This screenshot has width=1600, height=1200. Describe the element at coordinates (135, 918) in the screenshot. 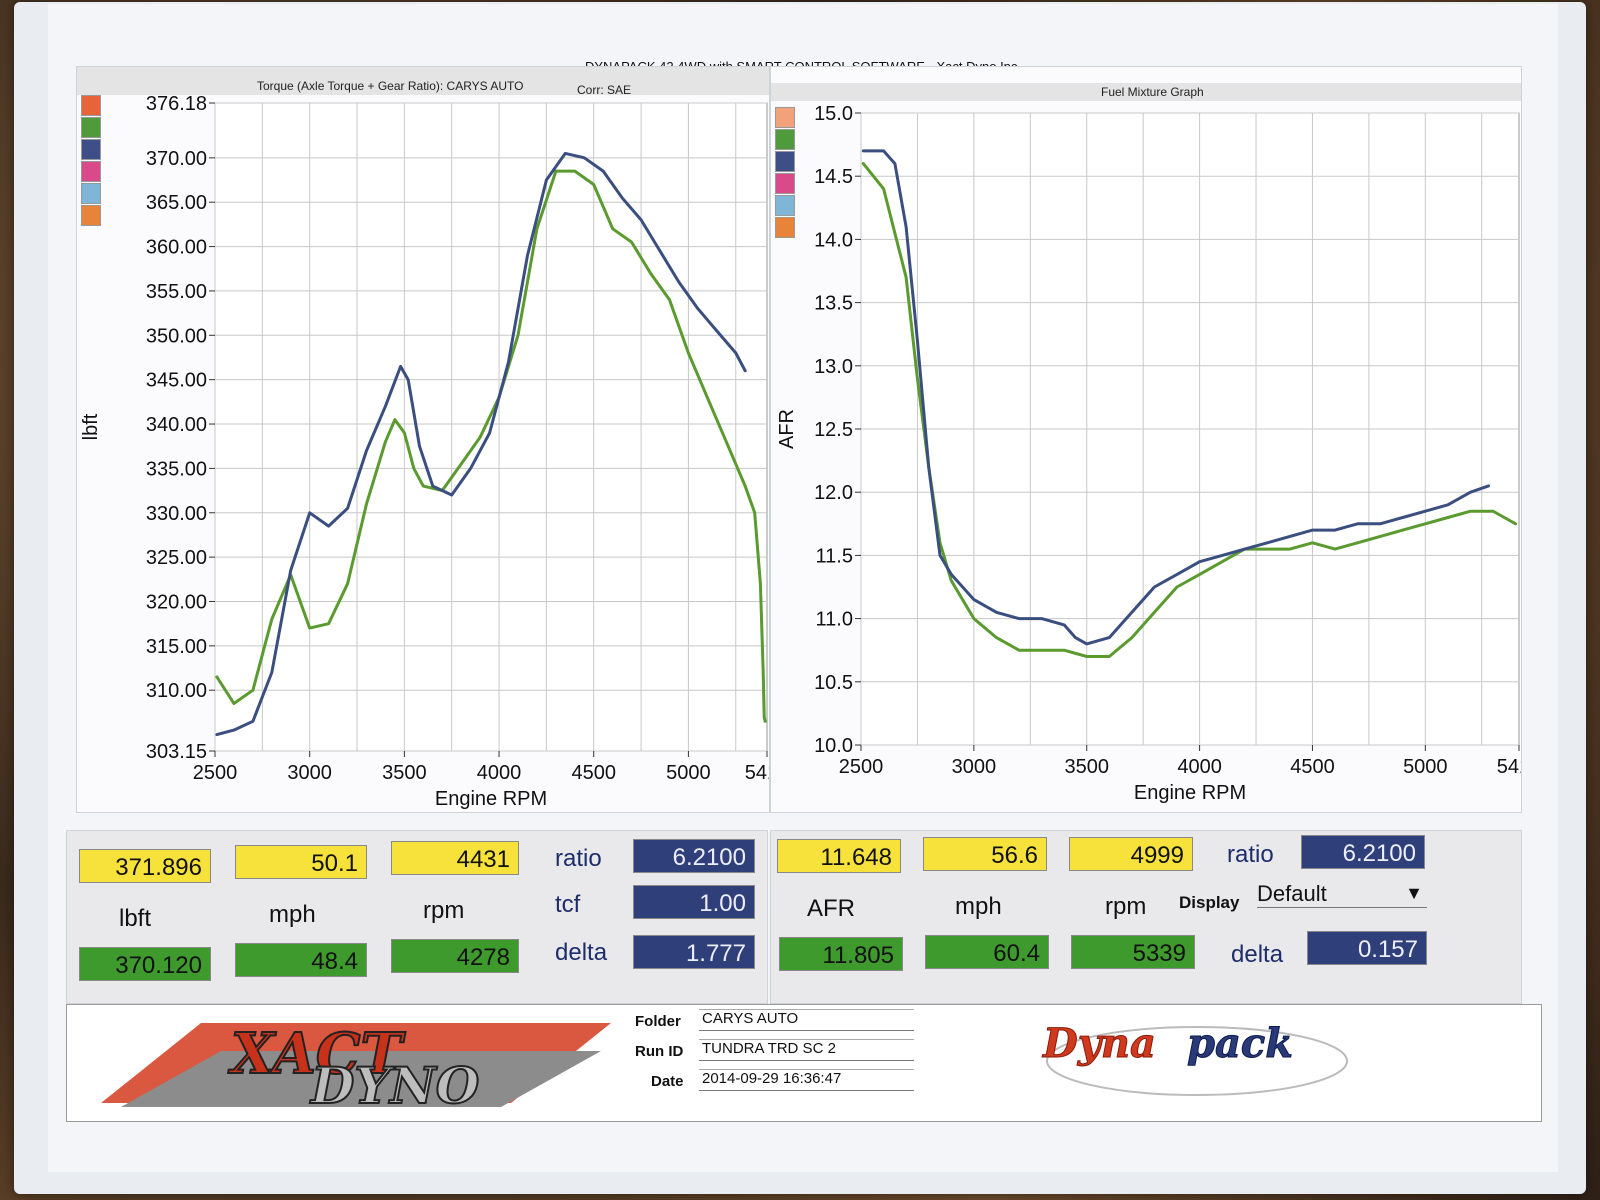

I see `lbft-unit-label: lbft` at that location.